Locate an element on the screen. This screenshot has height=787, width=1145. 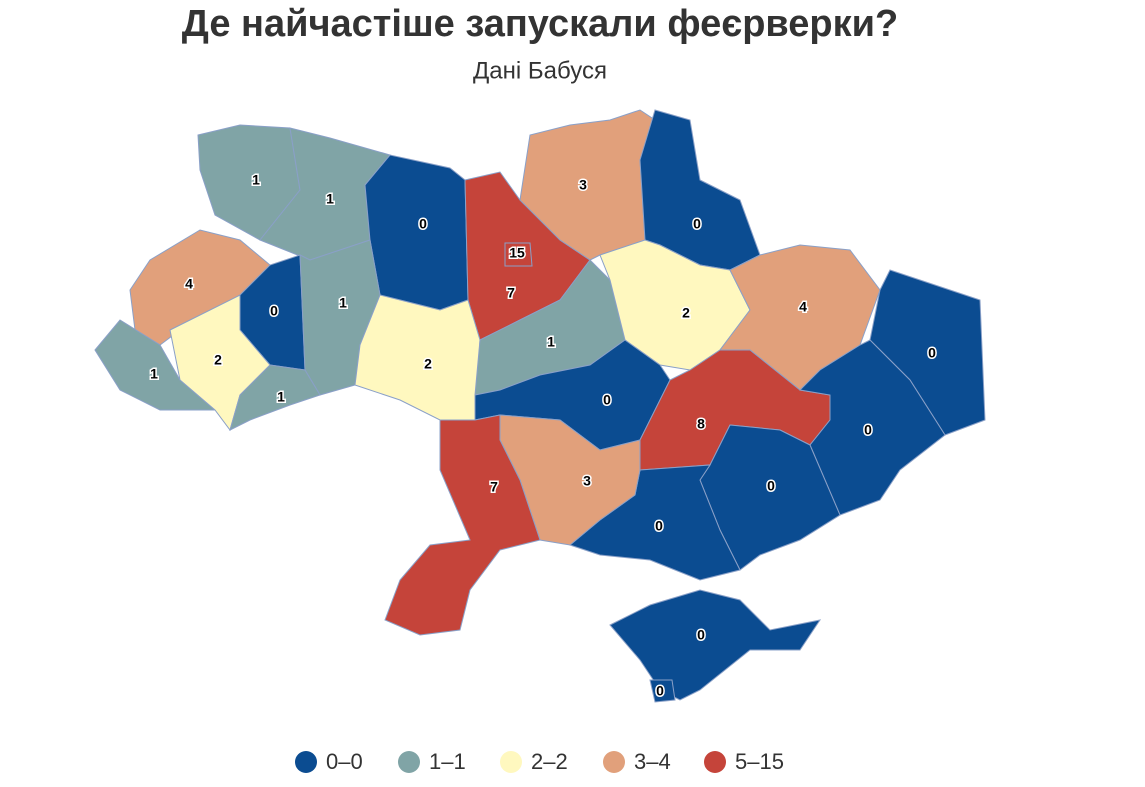
map-subtitle: Дані Бабуся is located at coordinates (540, 70).